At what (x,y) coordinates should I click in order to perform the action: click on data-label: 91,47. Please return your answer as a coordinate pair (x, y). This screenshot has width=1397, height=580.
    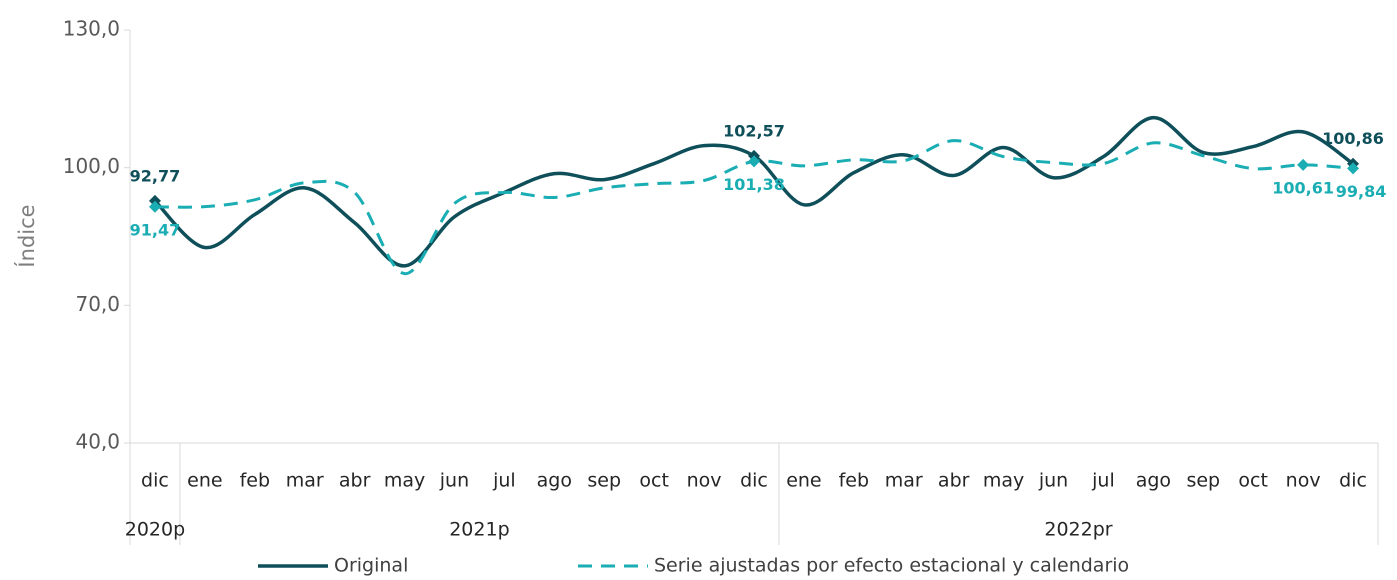
    Looking at the image, I should click on (155, 229).